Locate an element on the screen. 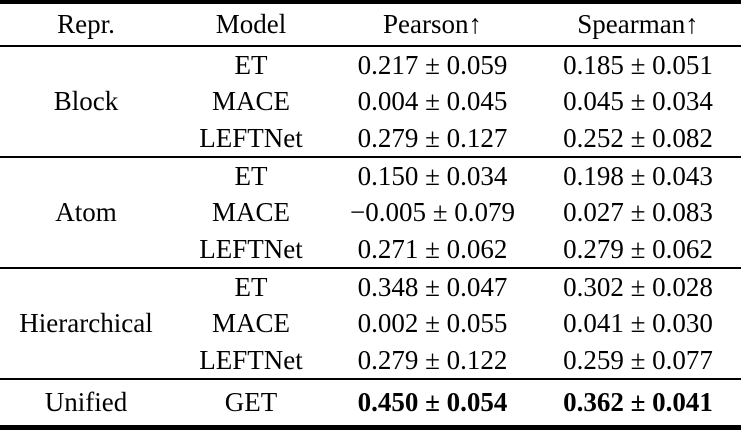 This screenshot has height=443, width=741. cell-pearson: 0.348 ± 0.047 is located at coordinates (432, 286).